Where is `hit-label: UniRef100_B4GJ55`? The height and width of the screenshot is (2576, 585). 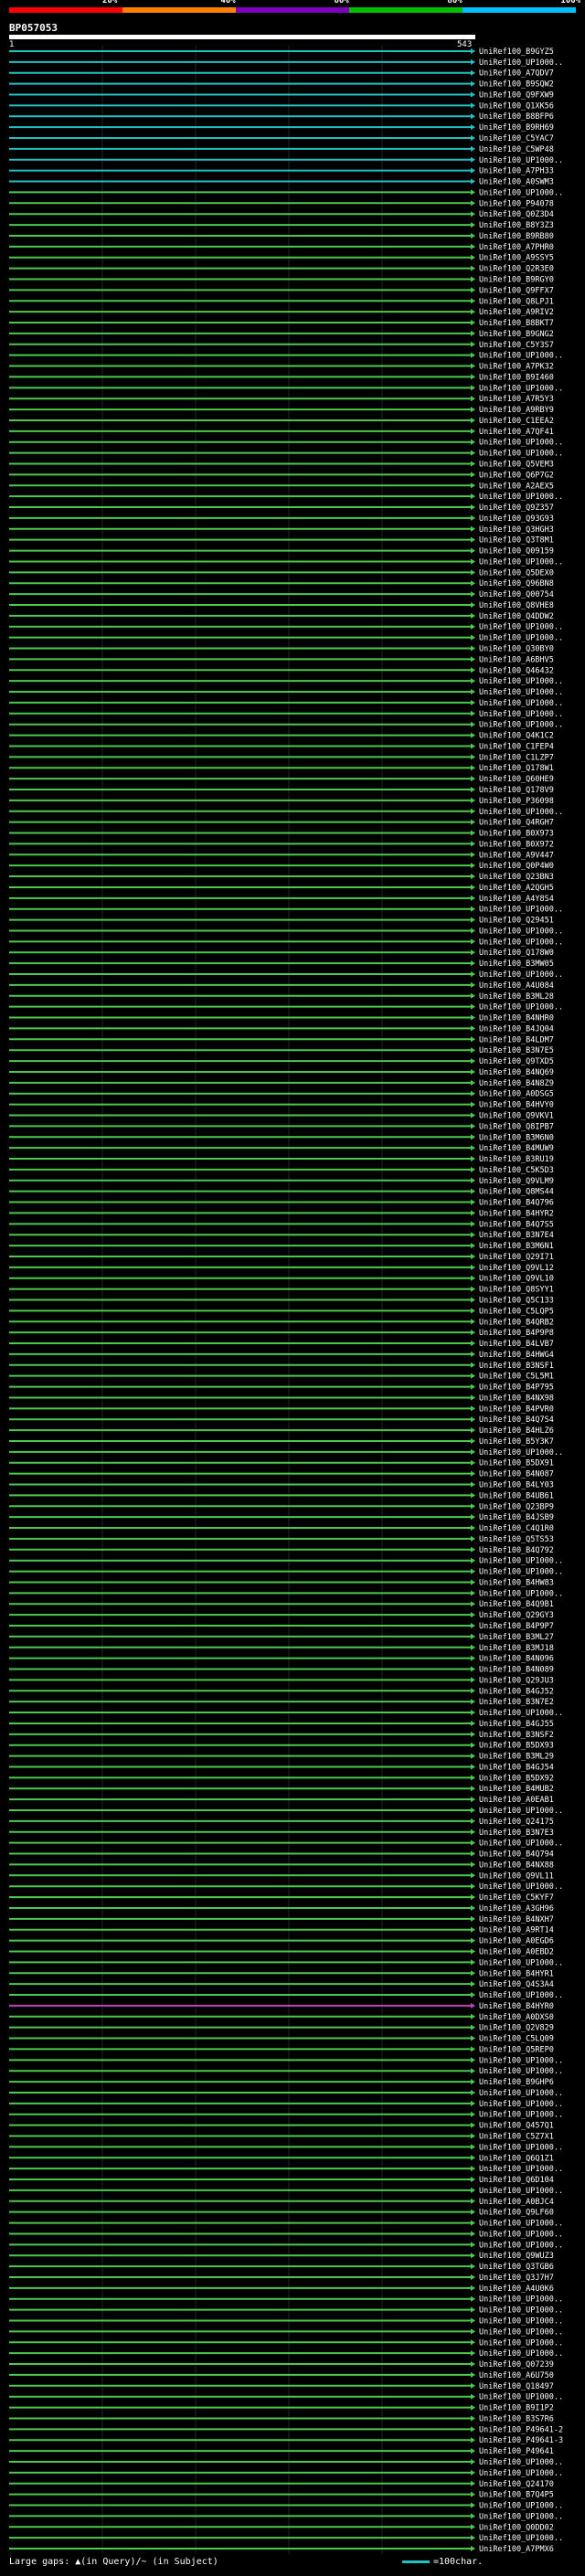 hit-label: UniRef100_B4GJ55 is located at coordinates (516, 1724).